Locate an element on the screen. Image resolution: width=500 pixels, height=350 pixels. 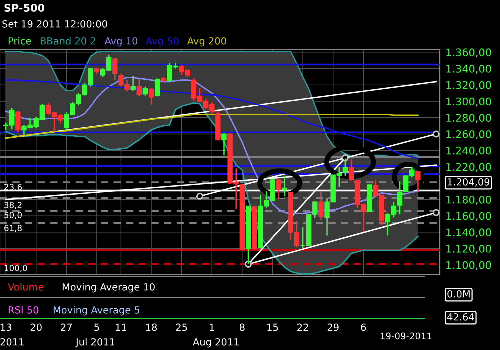
text: Volume is located at coordinates (26, 287).